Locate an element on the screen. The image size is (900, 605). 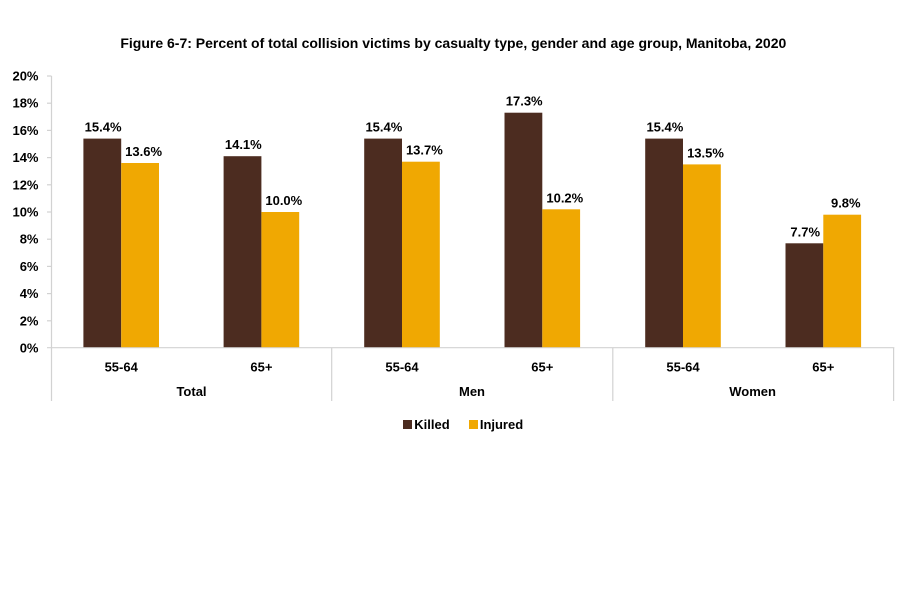
svg-text: Killed is located at coordinates (431, 424).